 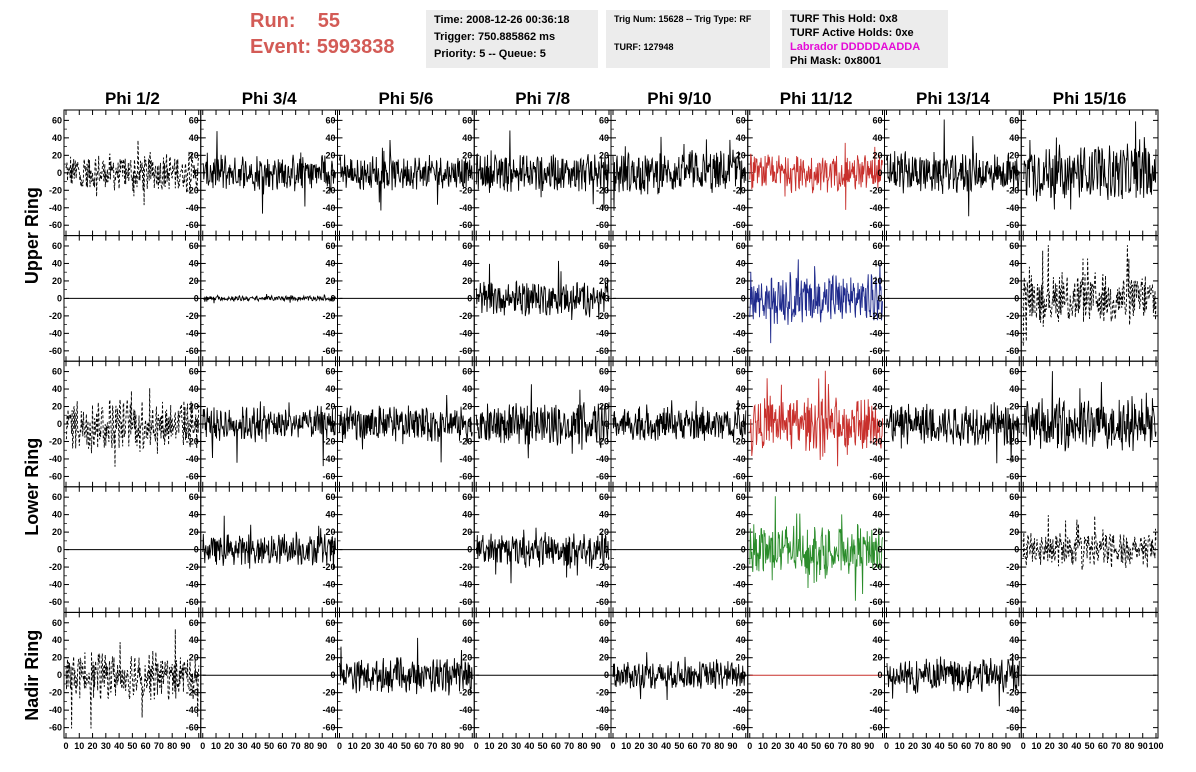 I want to click on event-label: Event:, so click(x=281, y=47).